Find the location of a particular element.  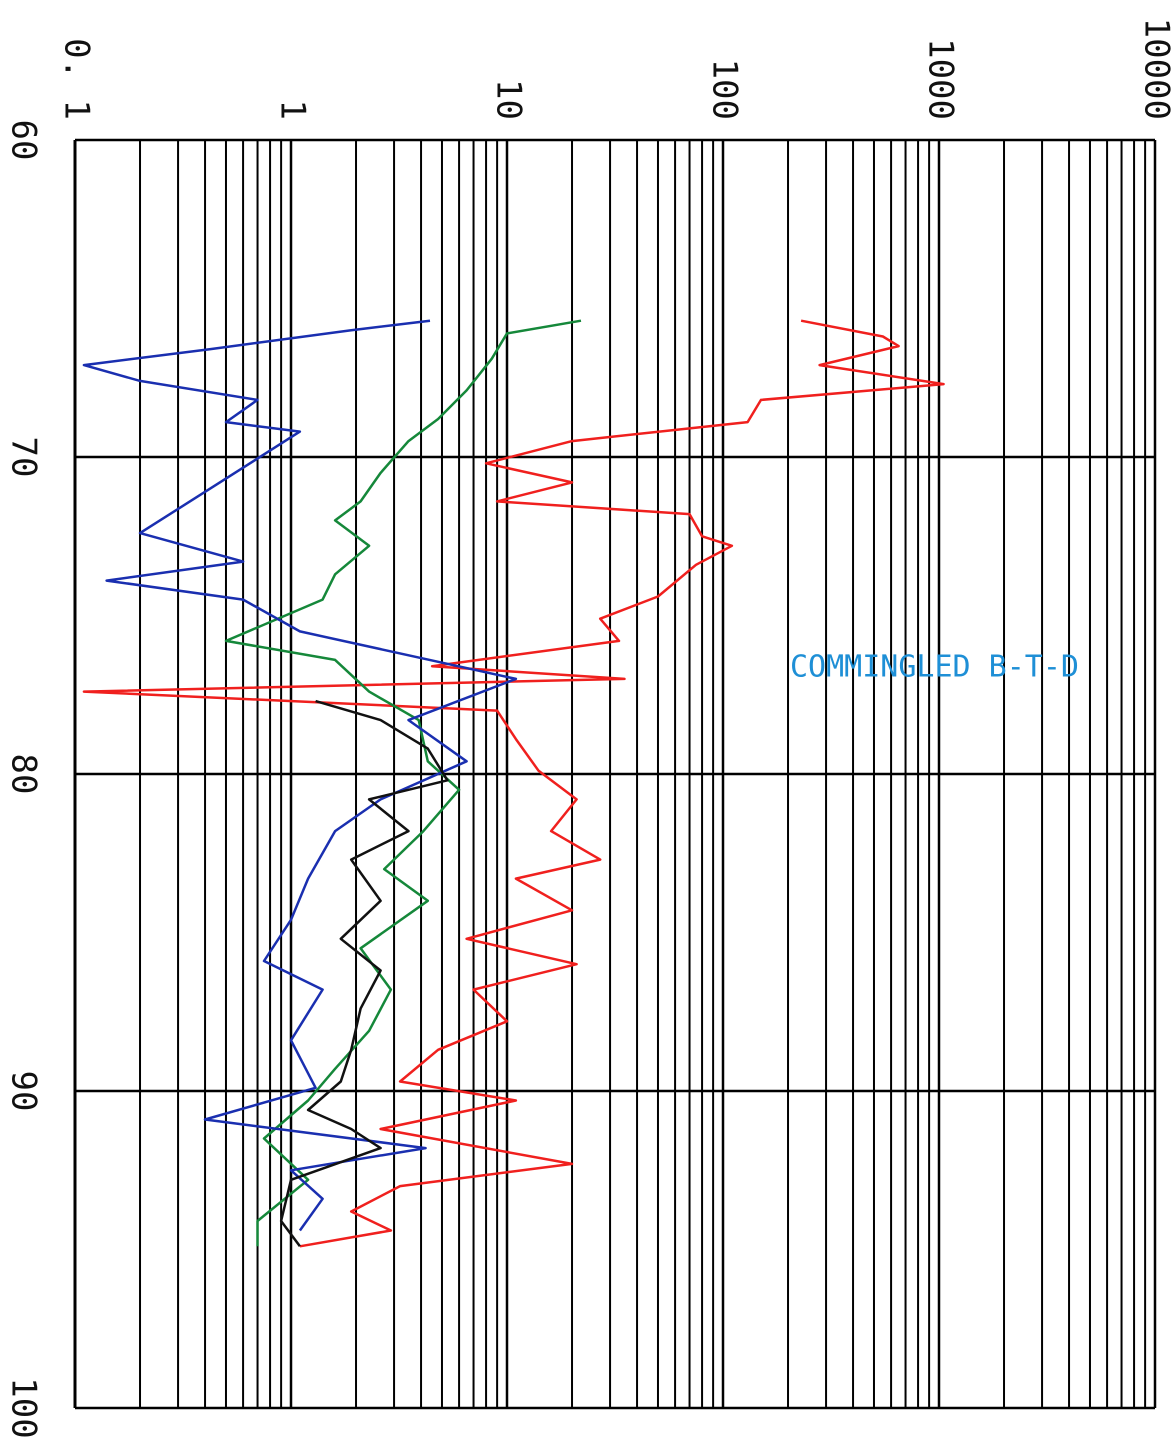

x-tick-label: 90 is located at coordinates (24, 1091).